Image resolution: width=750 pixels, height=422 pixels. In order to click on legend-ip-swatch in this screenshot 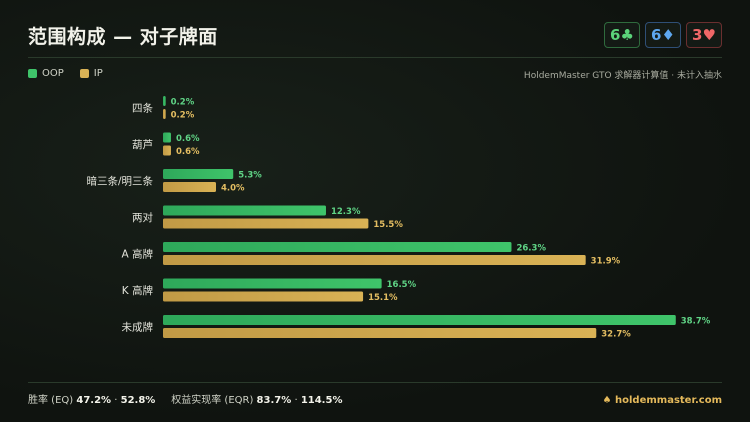, I will do `click(84, 73)`.